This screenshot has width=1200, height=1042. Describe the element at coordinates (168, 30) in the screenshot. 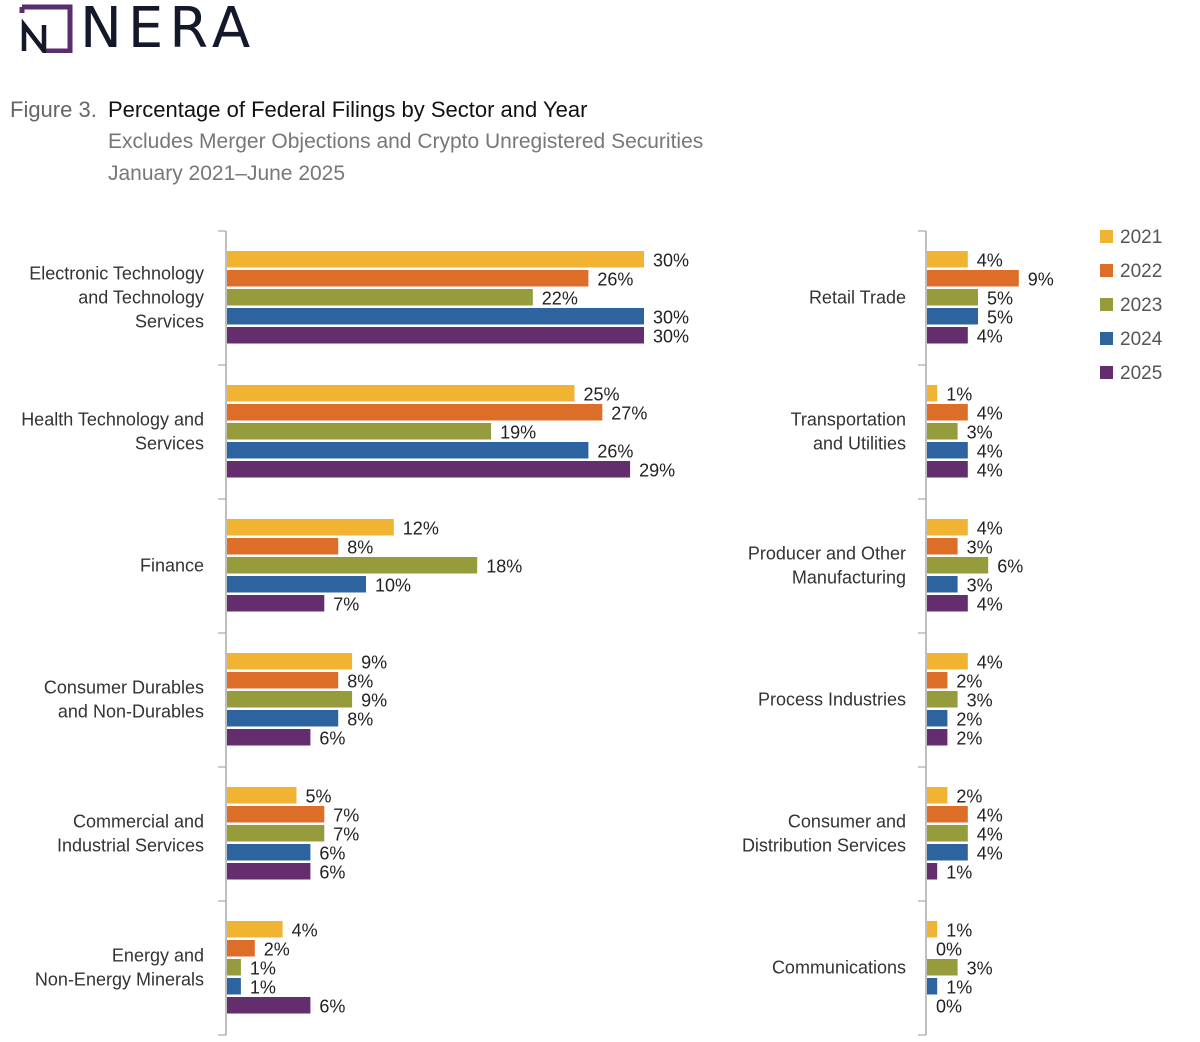

I see `brand-name: NERA` at that location.